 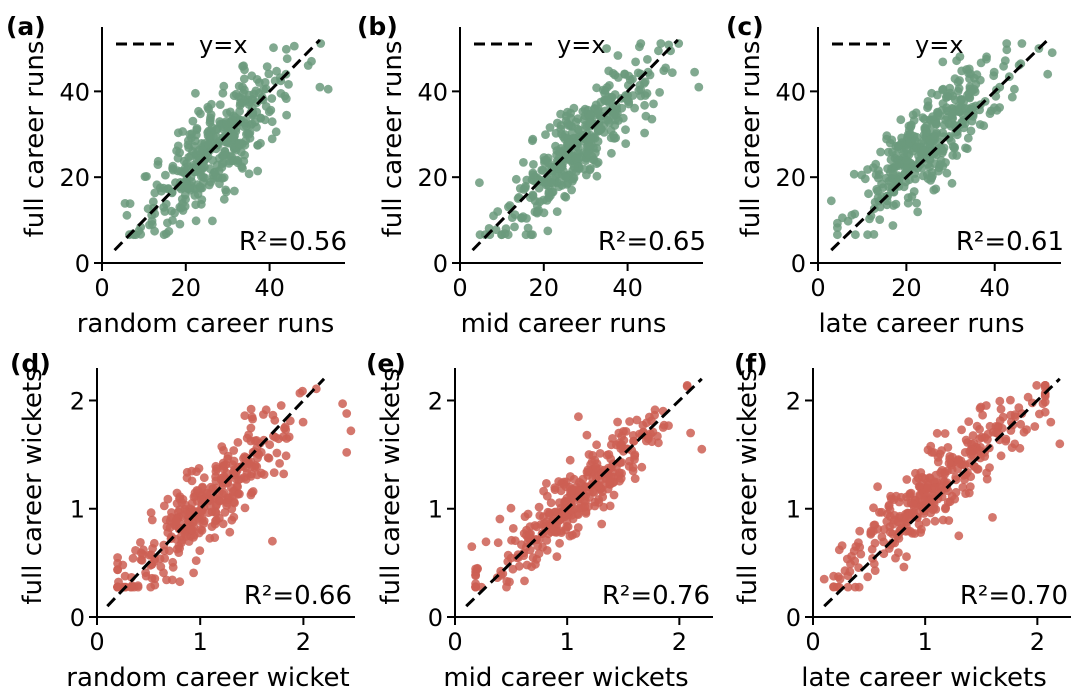 What do you see at coordinates (77, 401) in the screenshot?
I see `y-tick-label: 2` at bounding box center [77, 401].